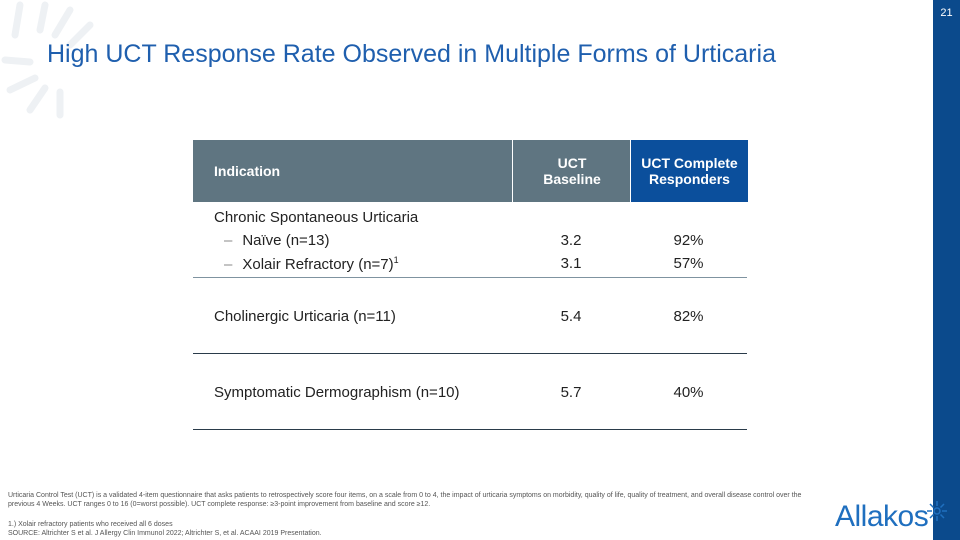 This screenshot has height=540, width=960. Describe the element at coordinates (688, 392) in the screenshot. I see `responders: 40%` at that location.